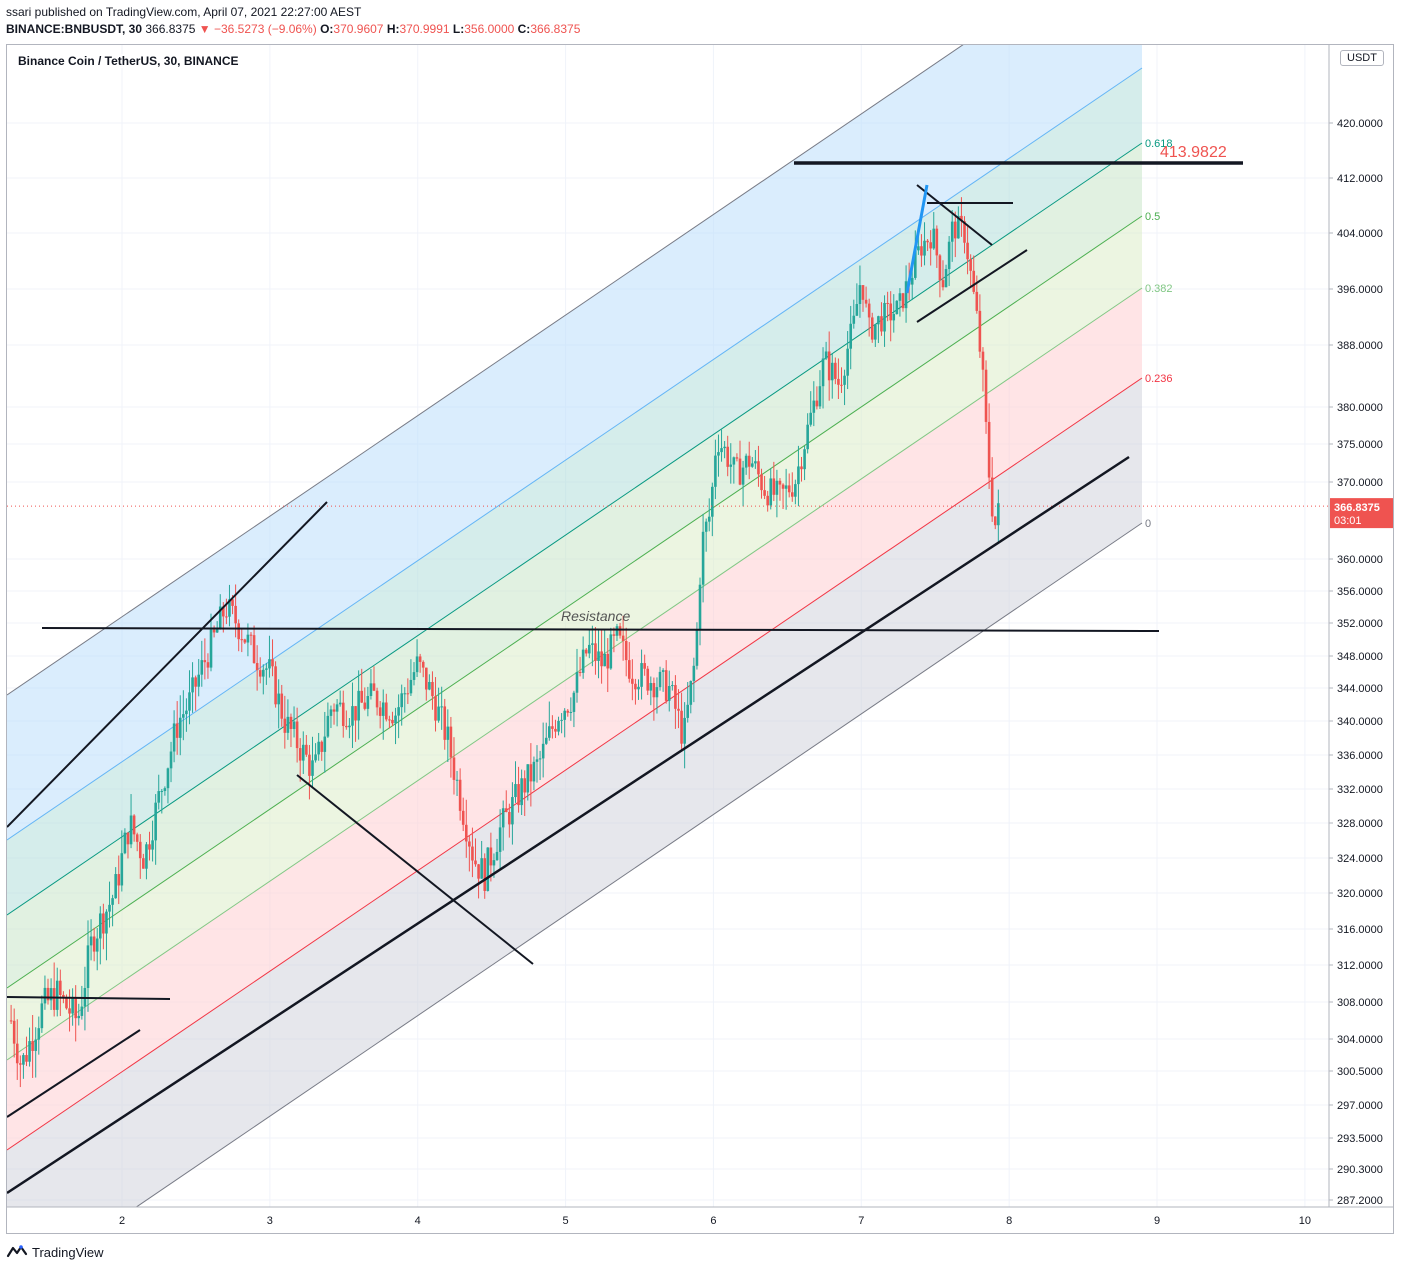  I want to click on fib-label-0.382: 0.382, so click(1159, 289).